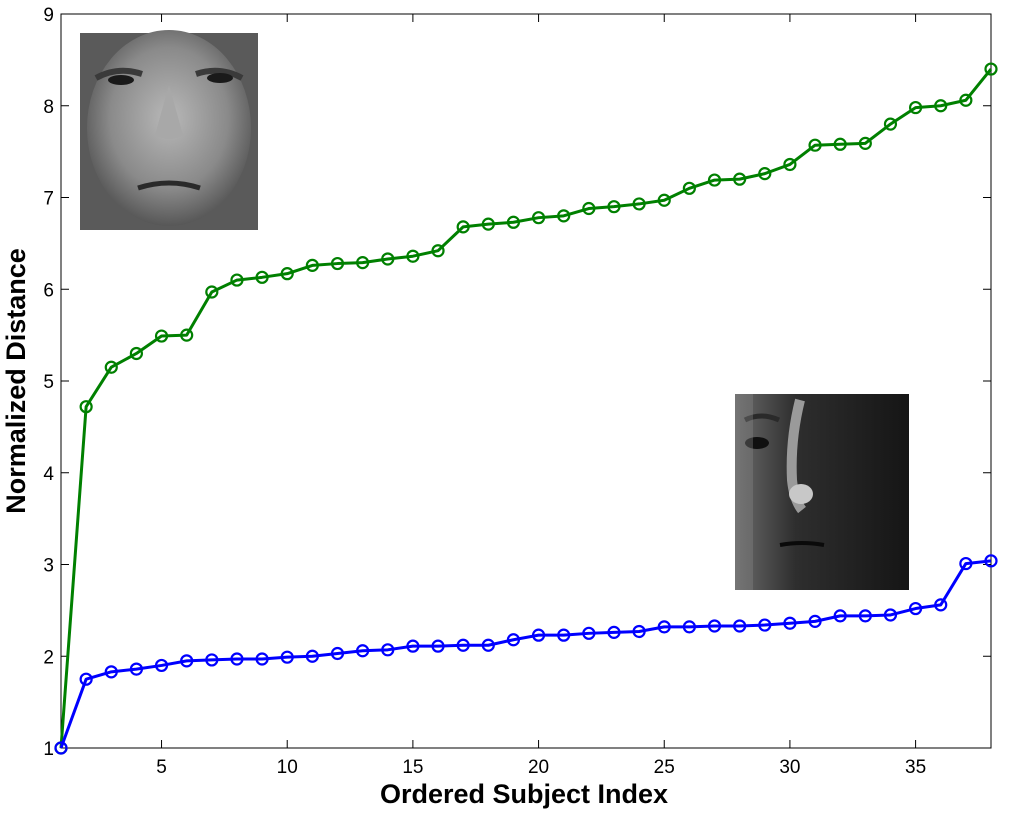  I want to click on y-axis-title: Normalized Distance, so click(16, 381).